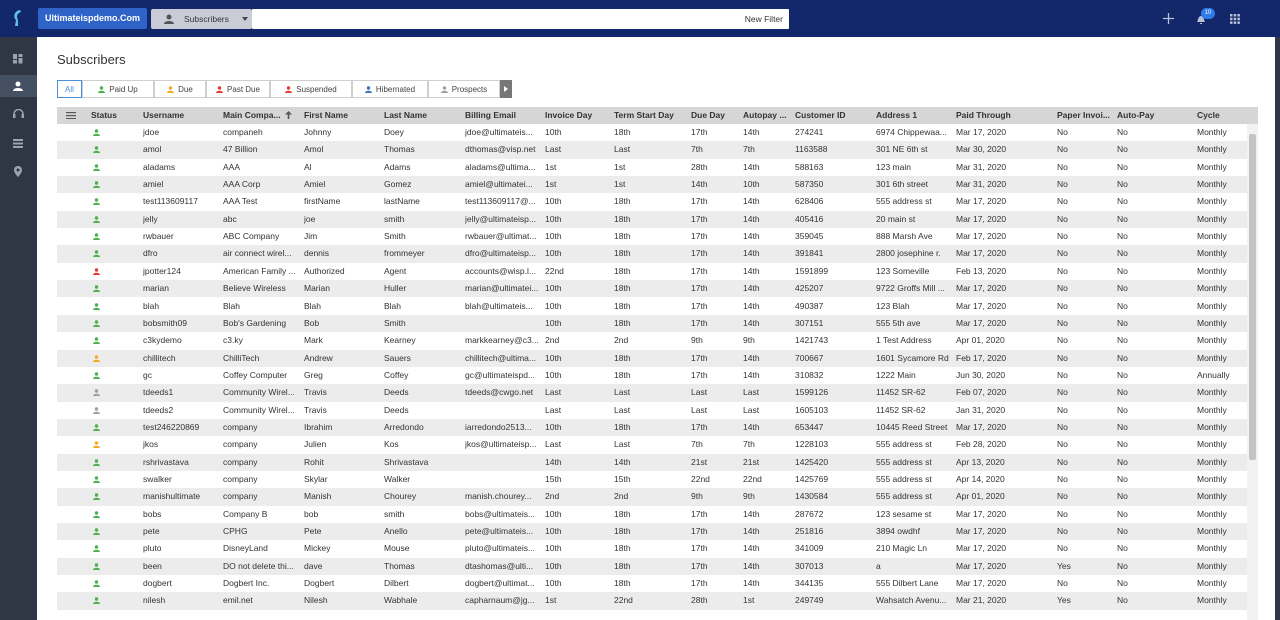 The height and width of the screenshot is (620, 1280). I want to click on column-header: Last Name, so click(405, 115).